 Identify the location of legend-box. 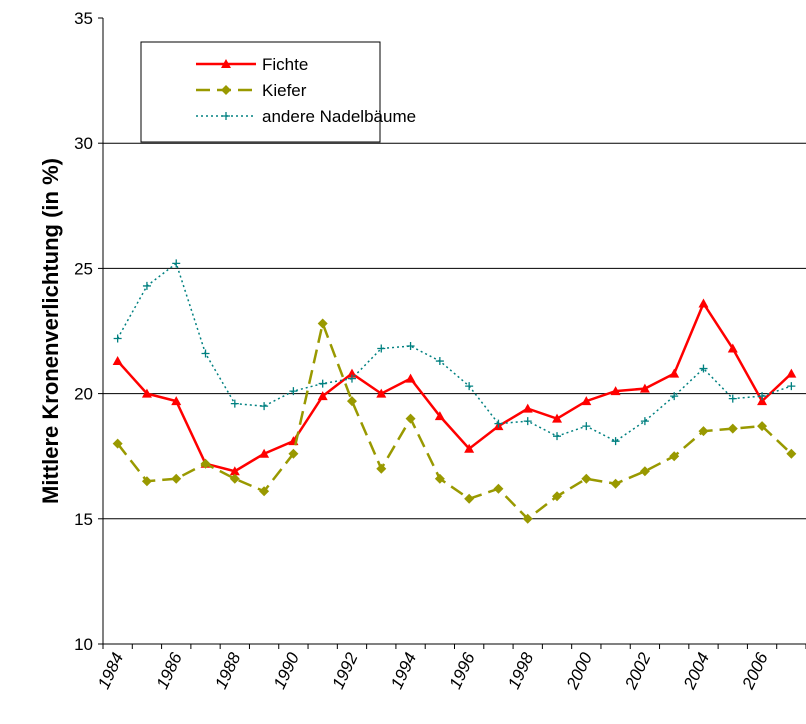
(260, 92).